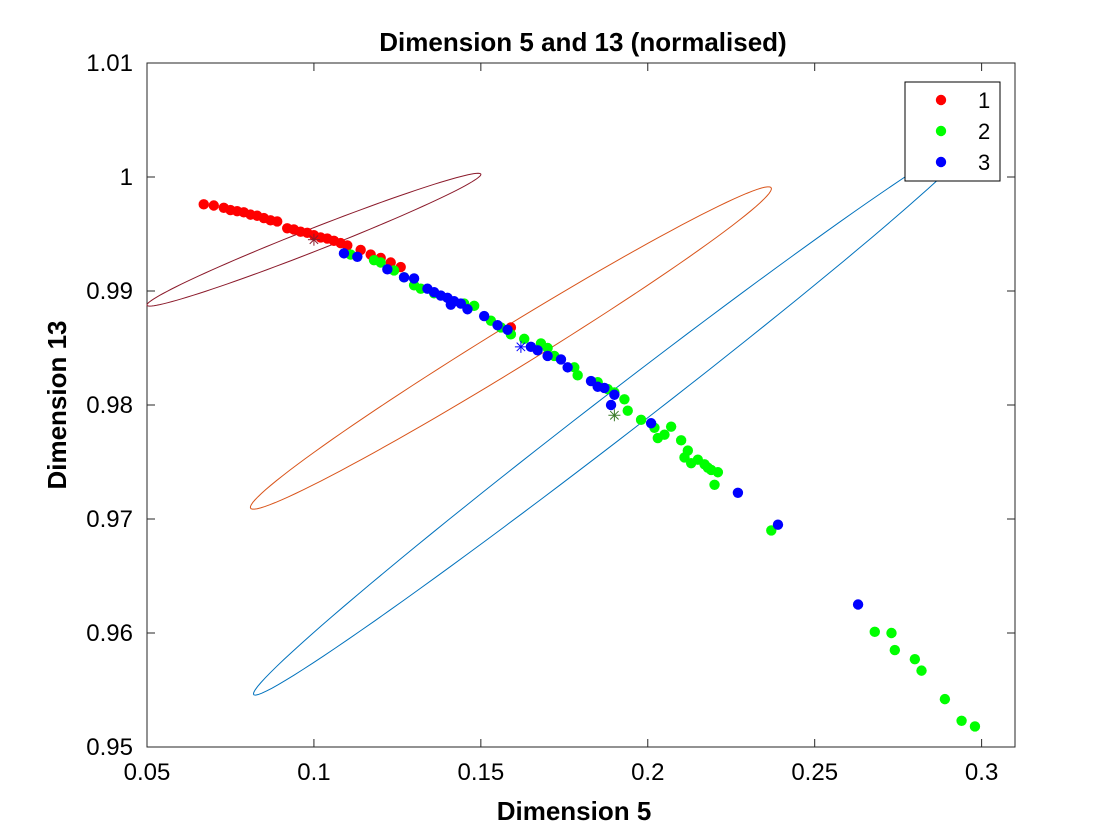 The width and height of the screenshot is (1120, 840). What do you see at coordinates (647, 772) in the screenshot?
I see `x-tick-label: 0.2` at bounding box center [647, 772].